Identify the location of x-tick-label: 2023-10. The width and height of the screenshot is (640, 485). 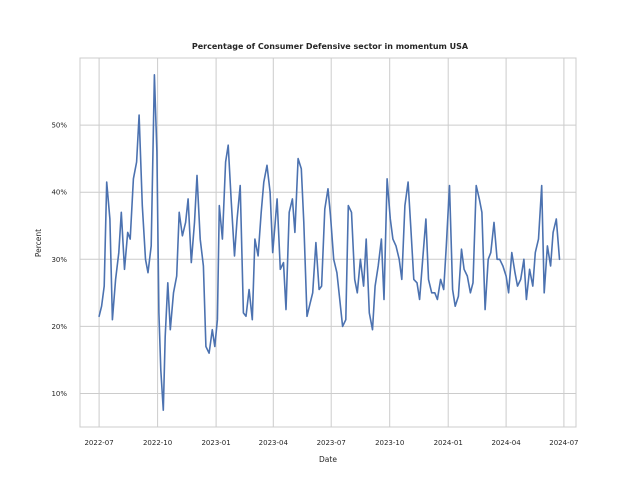
(389, 443).